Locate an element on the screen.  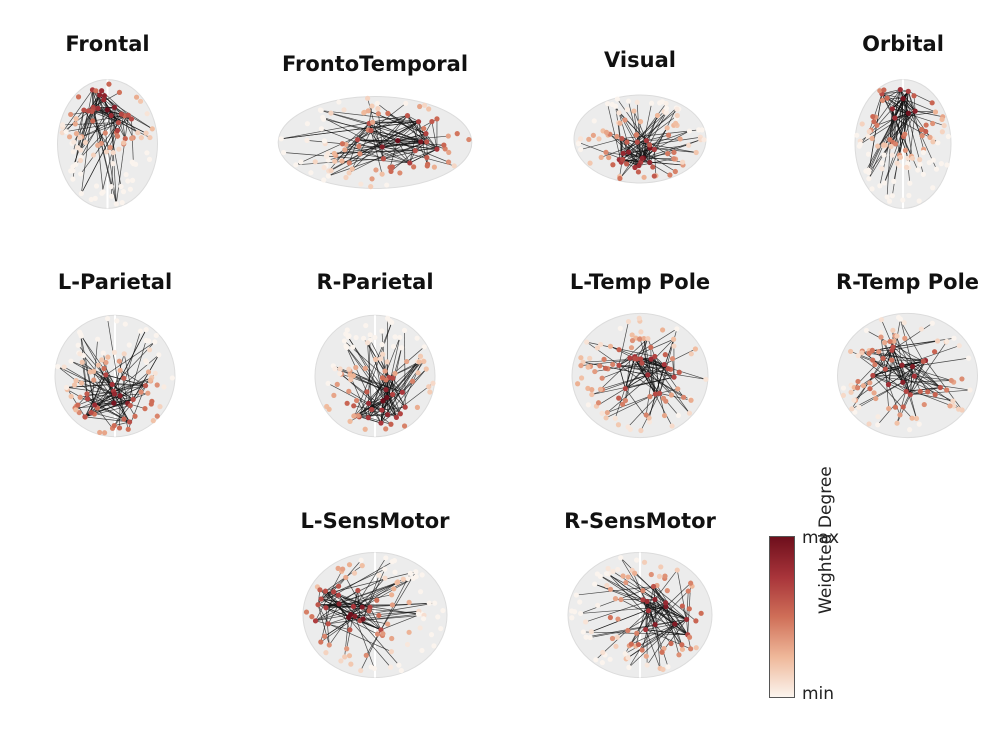
panel-title: L-Temp Pole is located at coordinates (640, 282).